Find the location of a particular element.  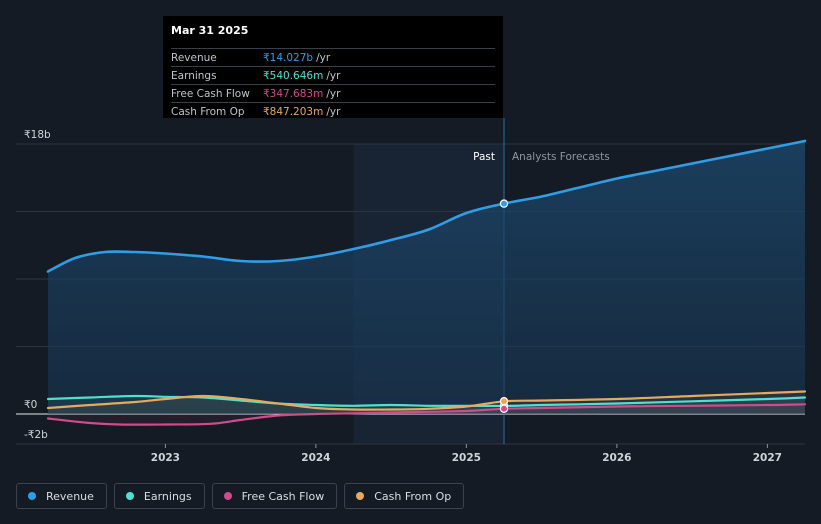

earnings-line is located at coordinates (426, 401).